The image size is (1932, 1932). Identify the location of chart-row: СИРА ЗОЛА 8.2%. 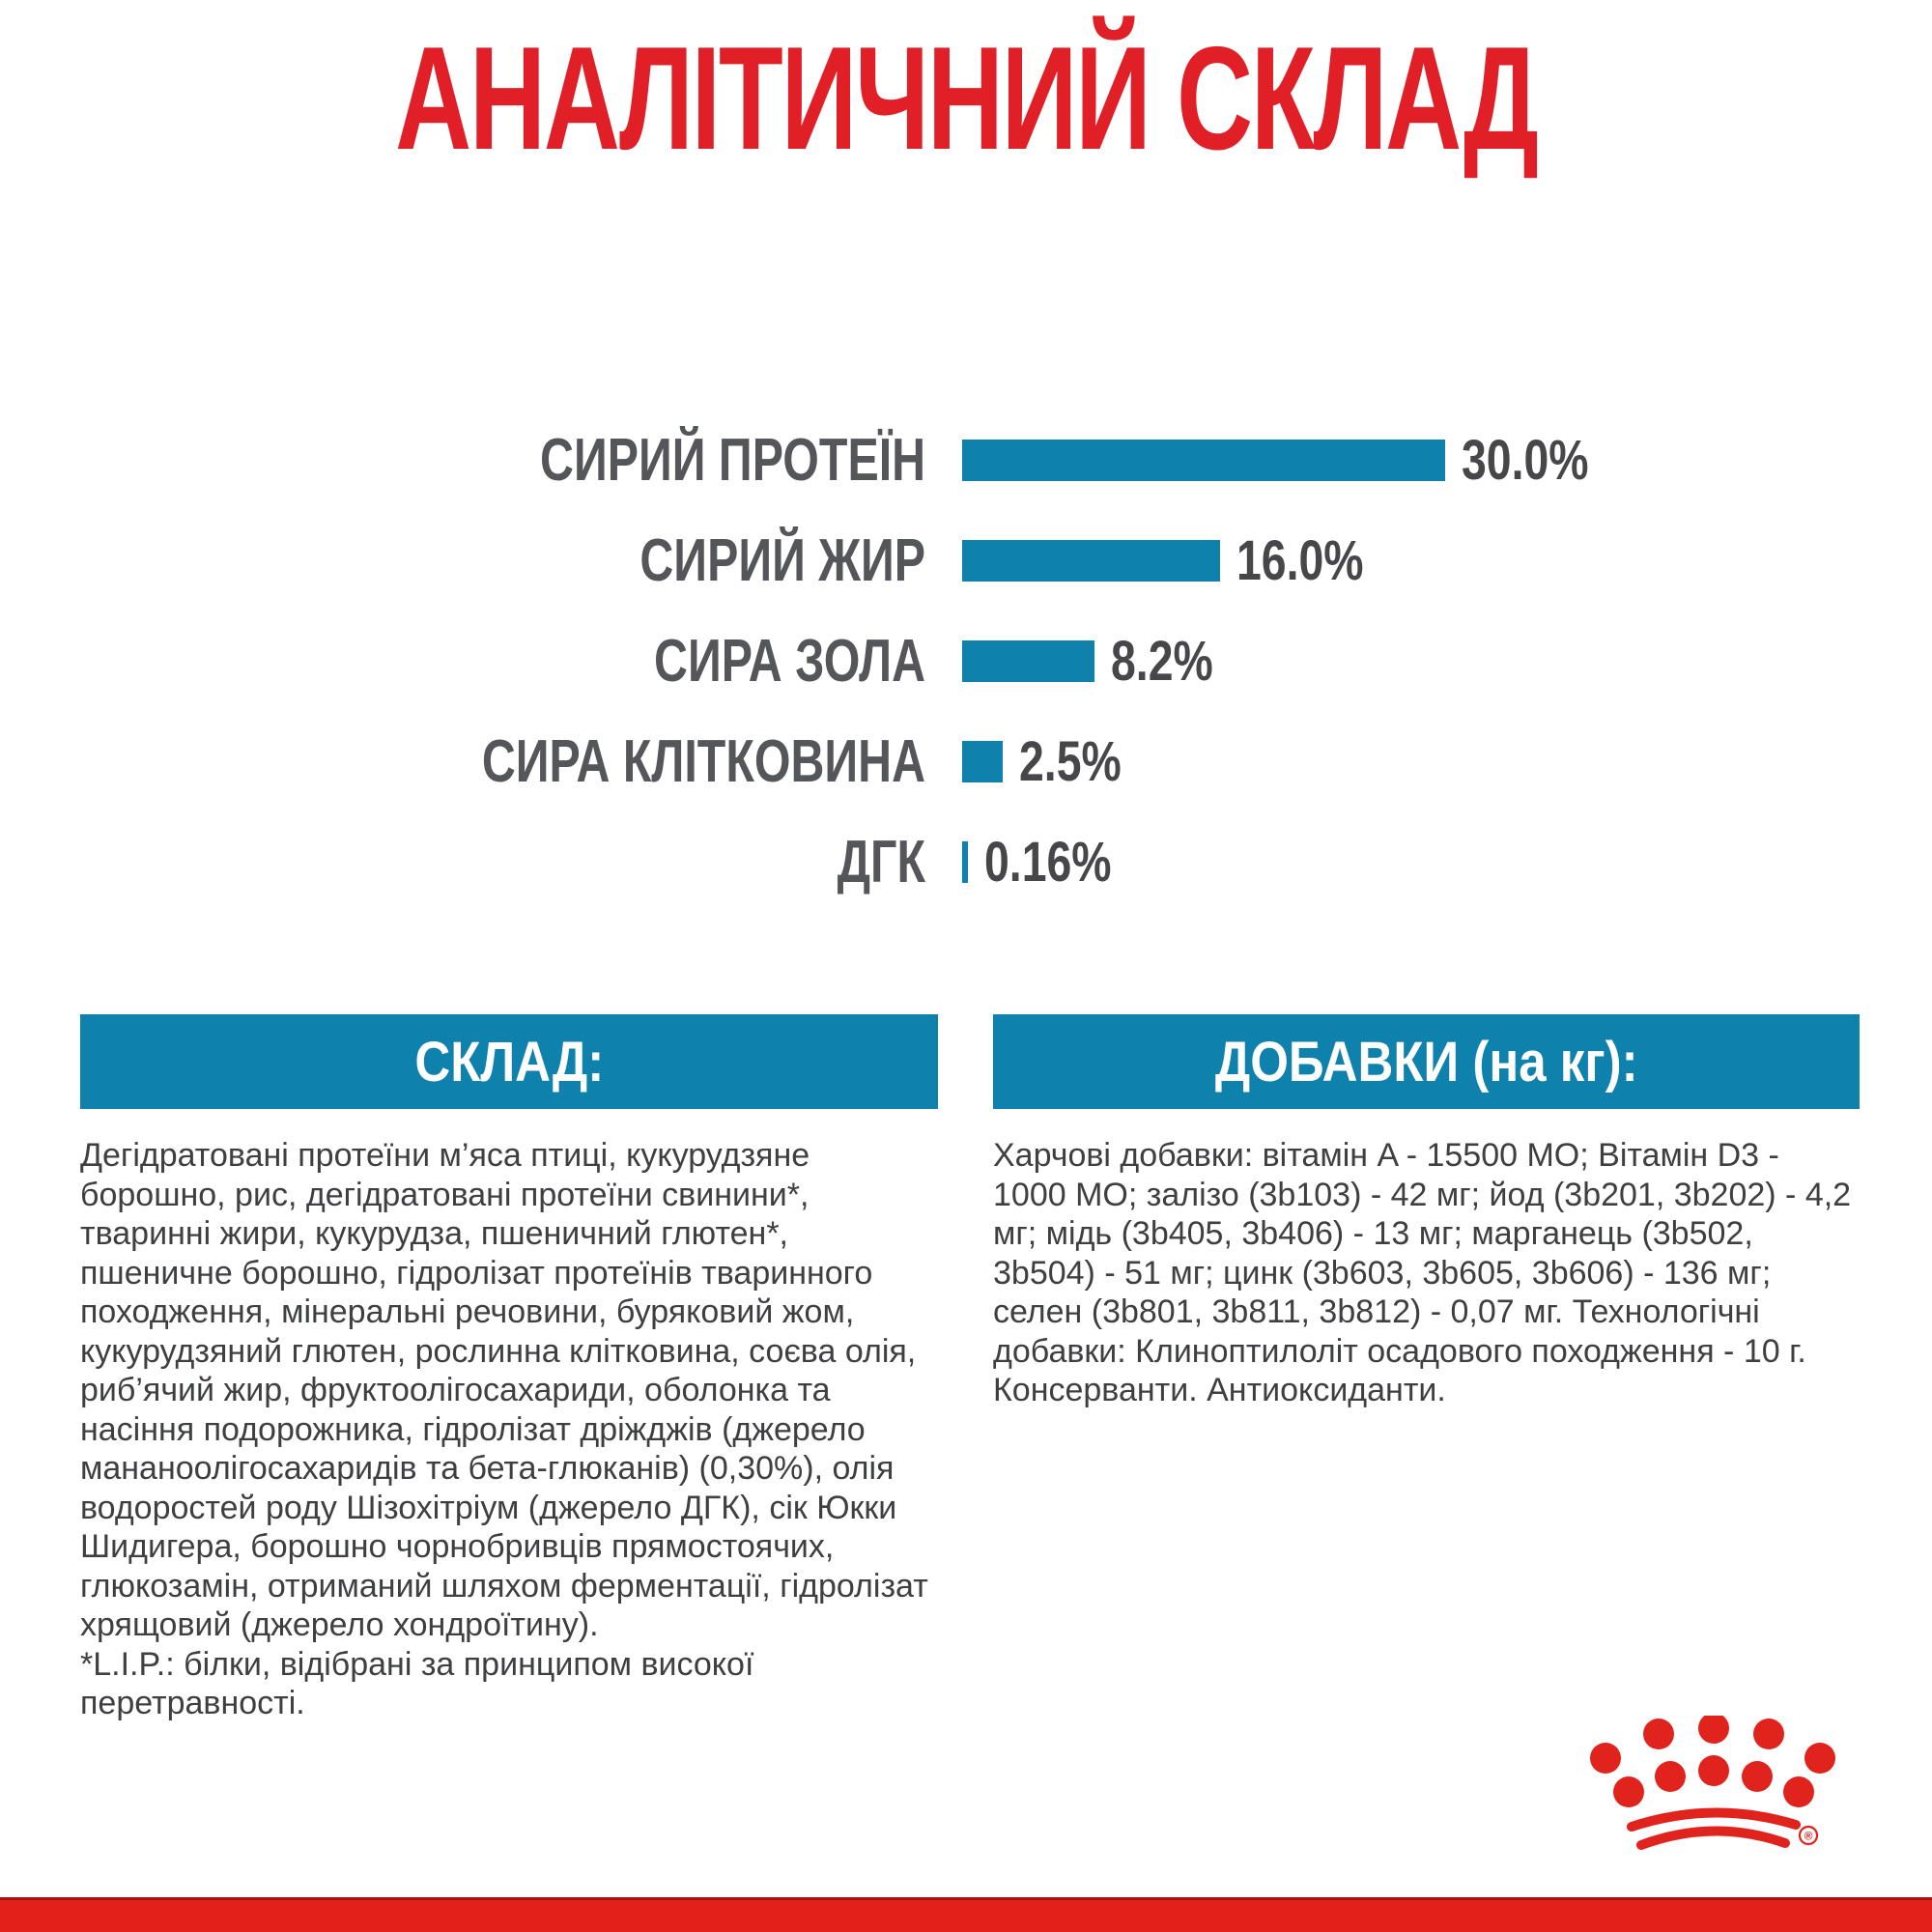
(966, 661).